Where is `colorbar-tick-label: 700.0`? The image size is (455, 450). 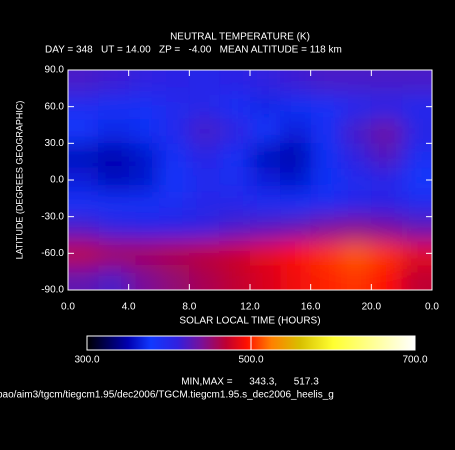 colorbar-tick-label: 700.0 is located at coordinates (414, 360).